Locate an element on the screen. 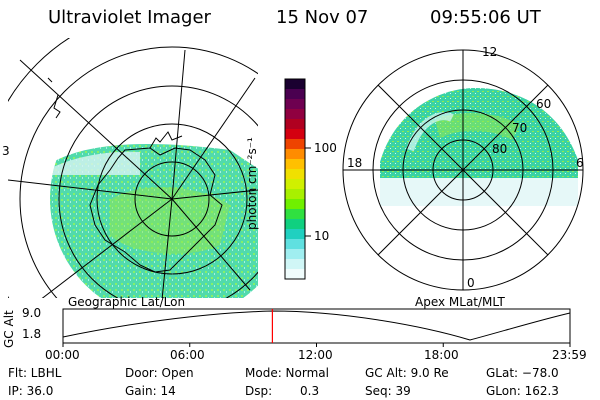 The height and width of the screenshot is (400, 600). left-map-caption: Geographic Lat/Lon is located at coordinates (127, 302).